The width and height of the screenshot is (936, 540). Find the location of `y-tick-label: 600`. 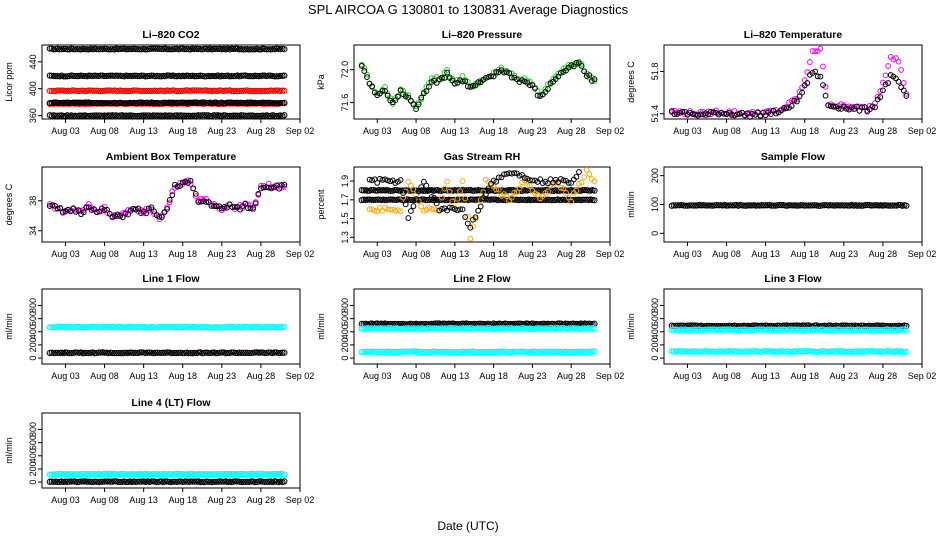

y-tick-label: 600 is located at coordinates (655, 318).